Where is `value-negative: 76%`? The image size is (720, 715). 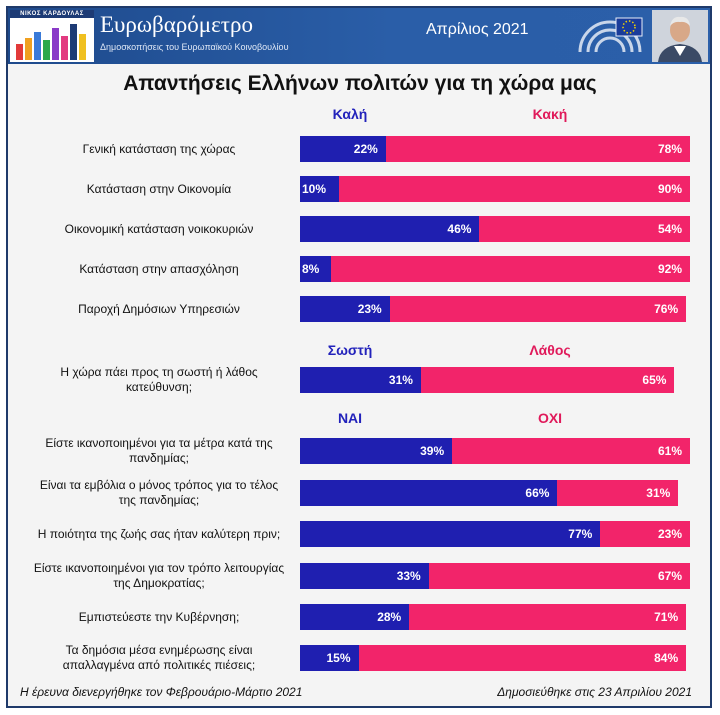 value-negative: 76% is located at coordinates (666, 309).